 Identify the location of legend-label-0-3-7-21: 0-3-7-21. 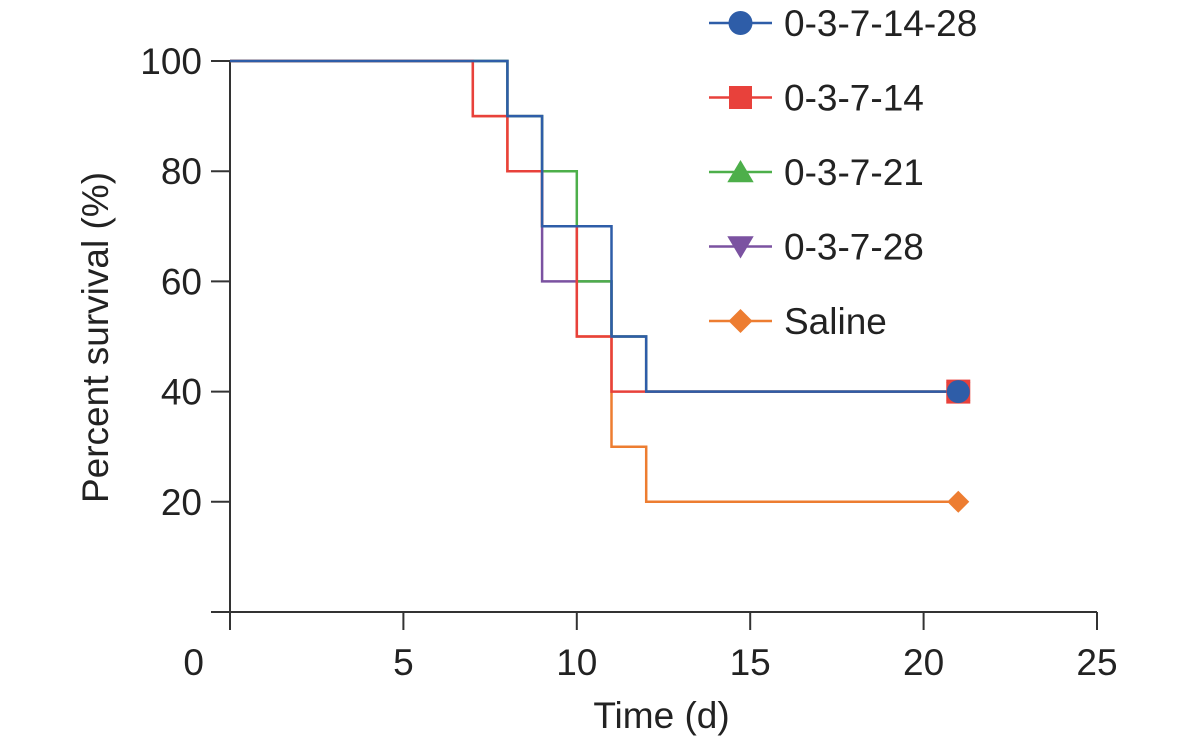
(854, 172).